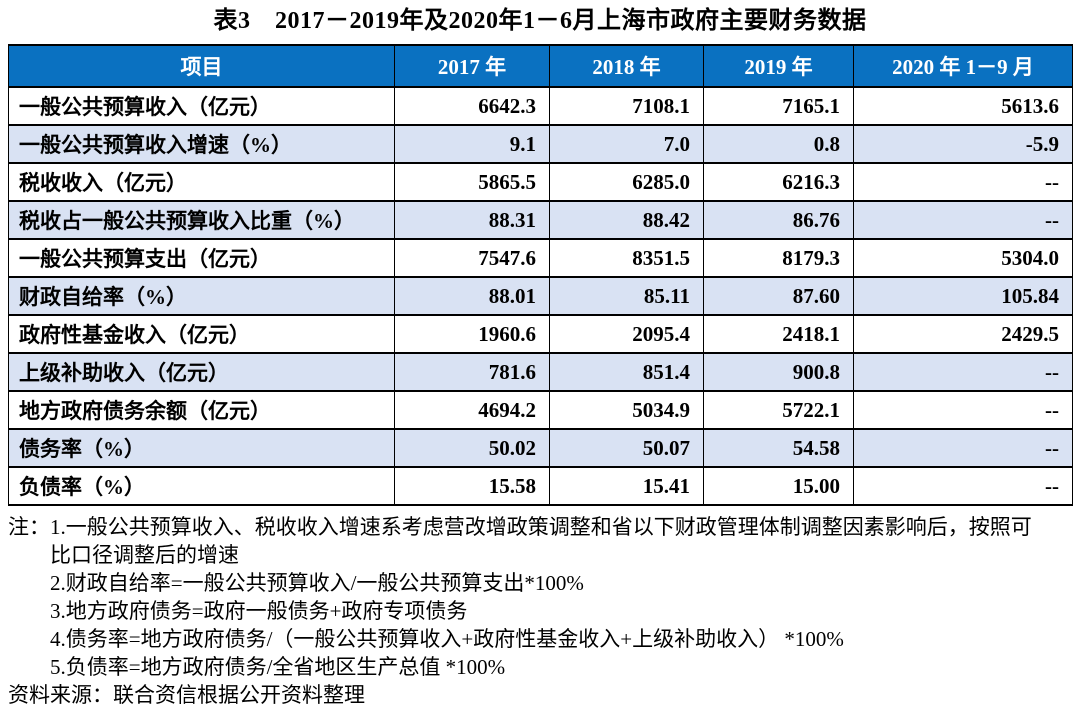 This screenshot has width=1080, height=716. I want to click on table-row: 债务率（%） 50.02 50.07 54.58 --, so click(540, 448).